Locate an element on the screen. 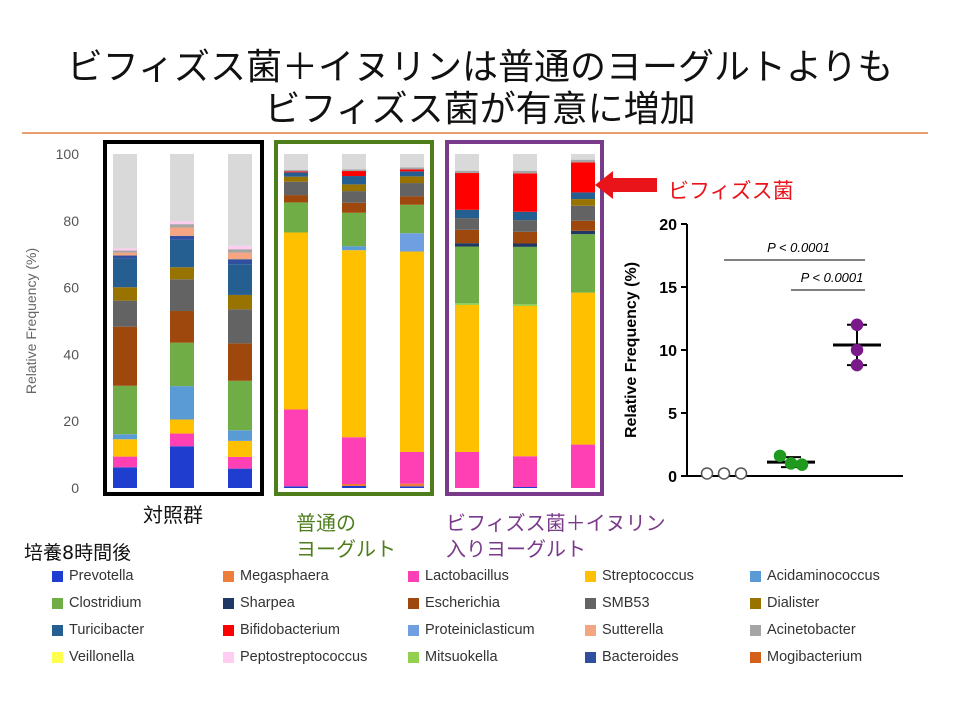 Image resolution: width=960 pixels, height=720 pixels. legend-item: Lactobacillus is located at coordinates (458, 576).